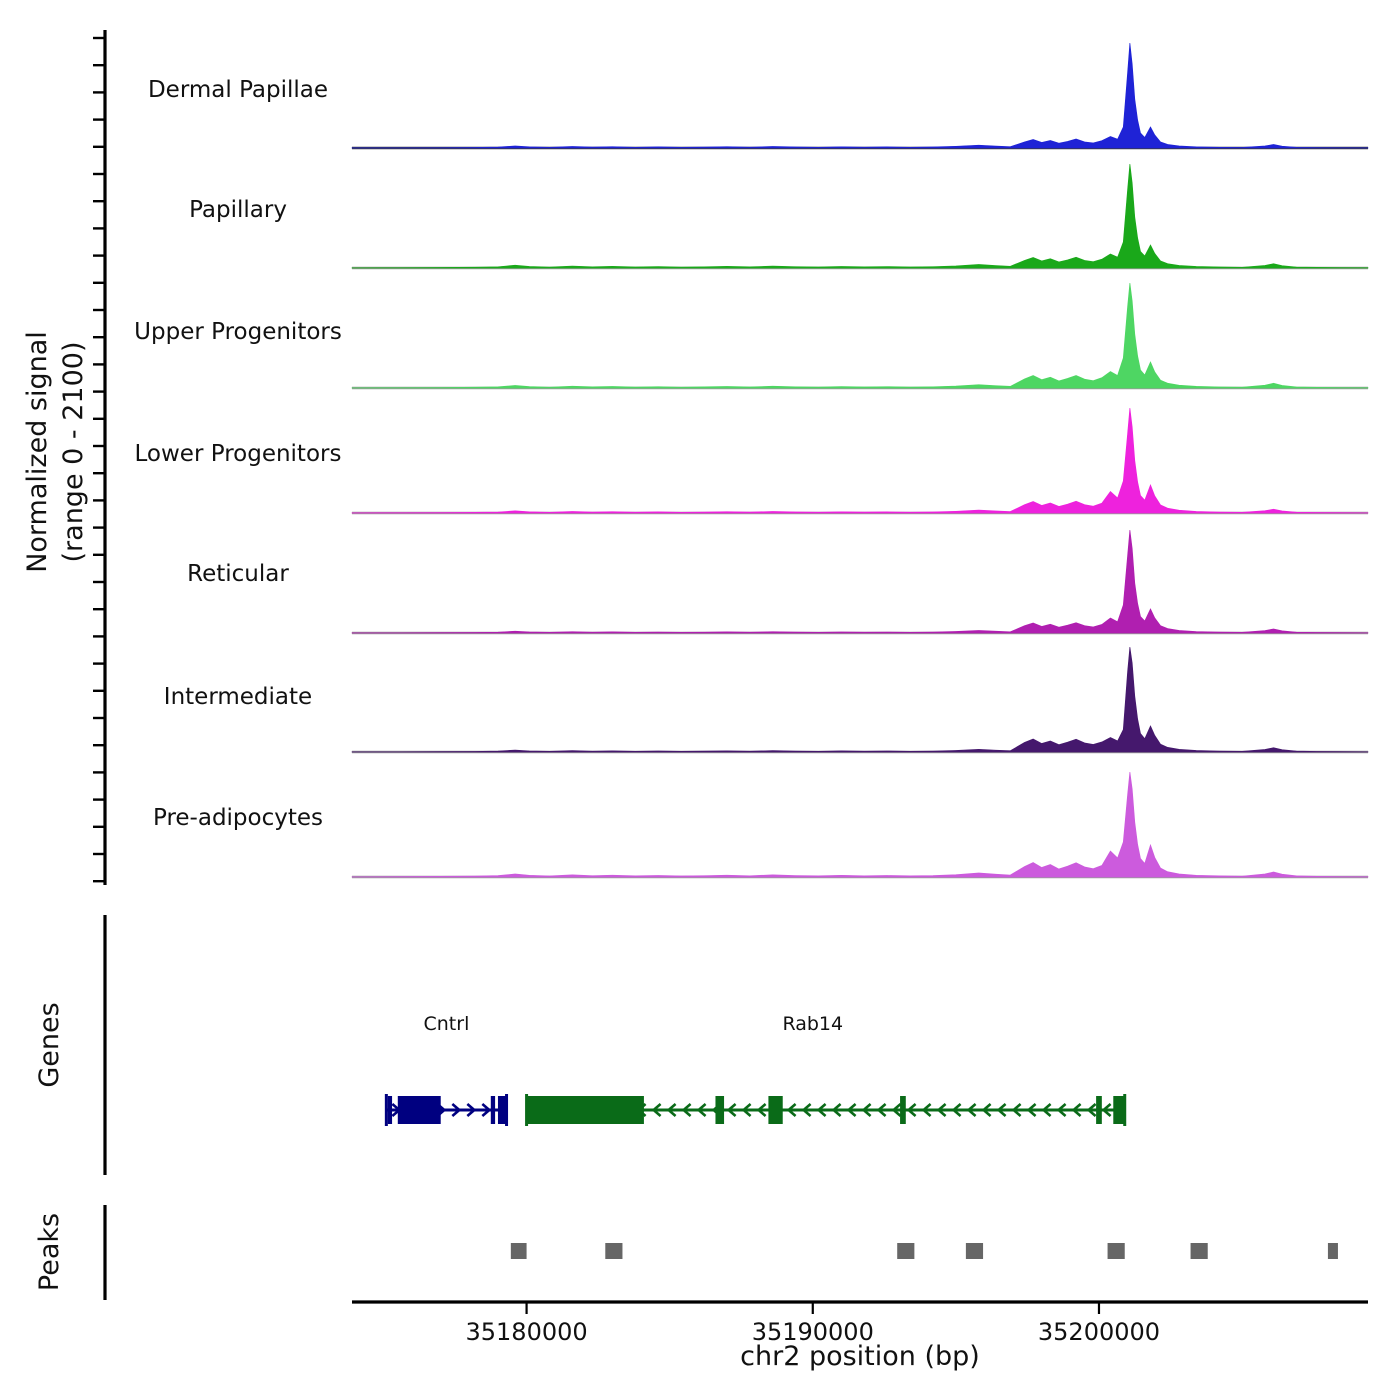 The height and width of the screenshot is (1400, 1400). What do you see at coordinates (238, 454) in the screenshot?
I see `track-label: Lower Progenitors` at bounding box center [238, 454].